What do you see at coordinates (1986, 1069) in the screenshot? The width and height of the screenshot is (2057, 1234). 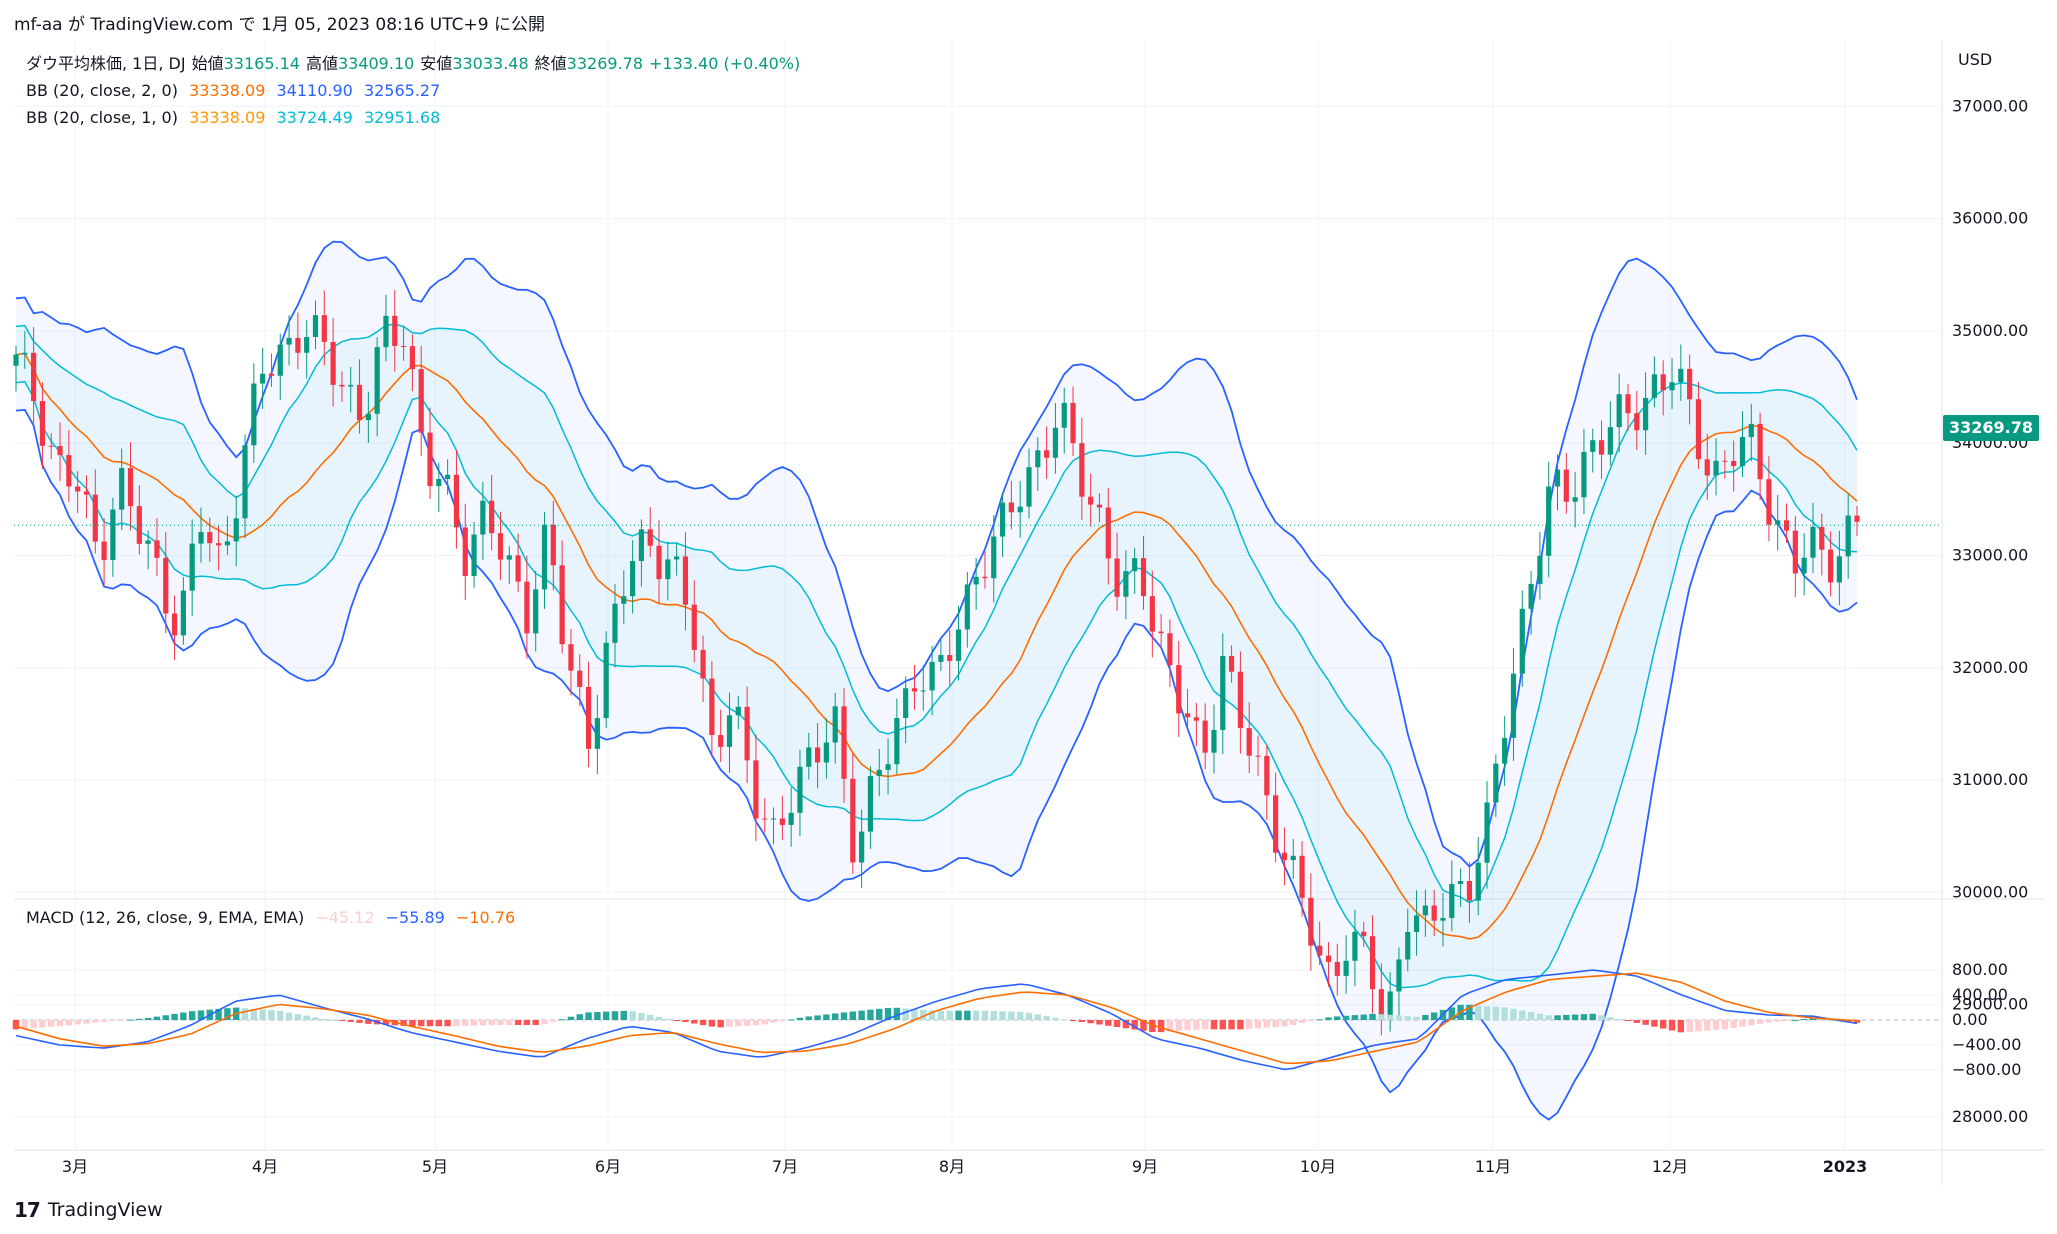 I see `macd-tick-label: −800.00` at bounding box center [1986, 1069].